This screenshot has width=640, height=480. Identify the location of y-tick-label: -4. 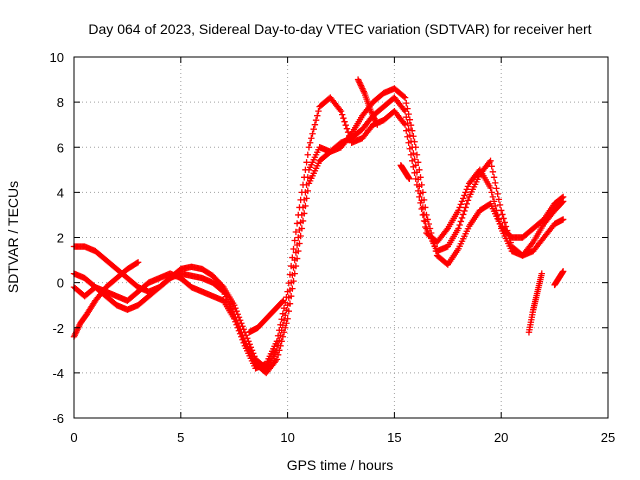
(58, 373).